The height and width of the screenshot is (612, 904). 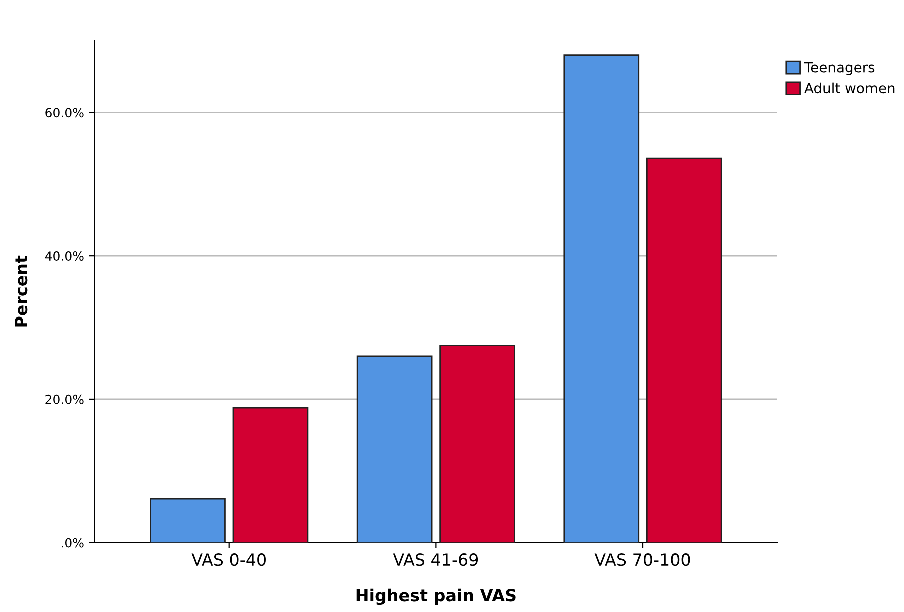 What do you see at coordinates (73, 543) in the screenshot?
I see `y-tick-label: .0%` at bounding box center [73, 543].